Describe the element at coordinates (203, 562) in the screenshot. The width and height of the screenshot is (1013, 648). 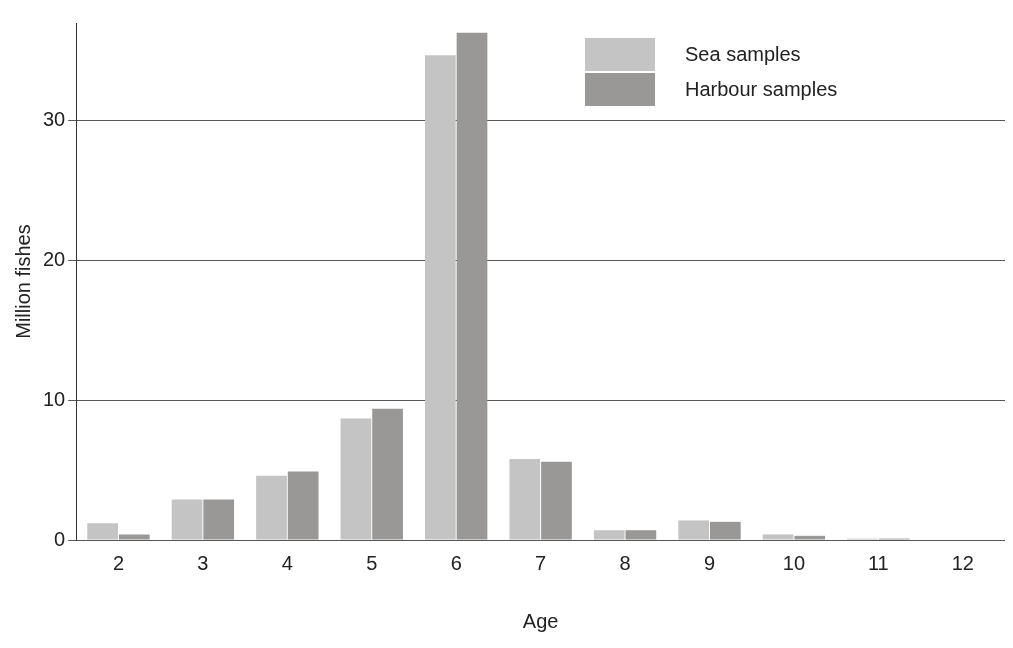
I see `x-tick-label: 3` at that location.